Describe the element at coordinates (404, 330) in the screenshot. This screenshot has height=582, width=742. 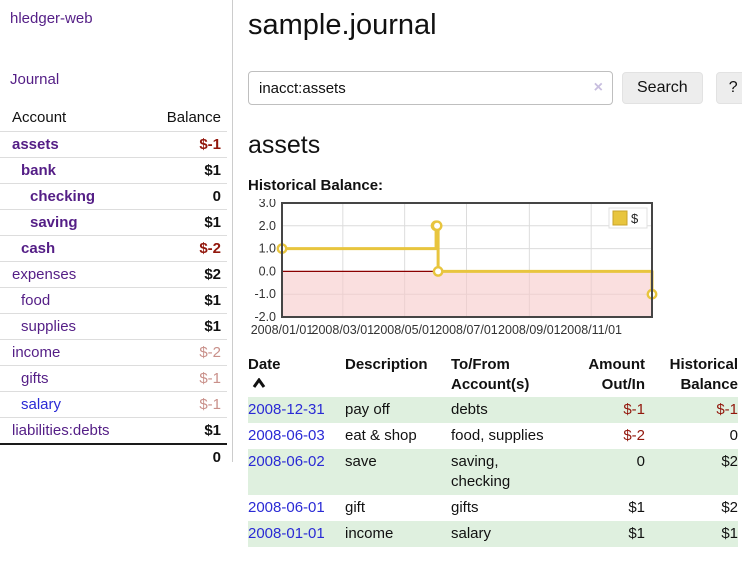
I see `svg-text: 2008/05/01` at that location.